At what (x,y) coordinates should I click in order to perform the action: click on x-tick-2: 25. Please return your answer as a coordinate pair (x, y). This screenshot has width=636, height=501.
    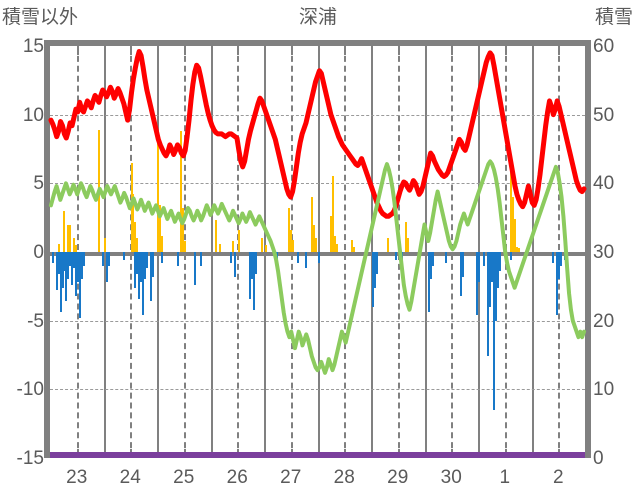
    Looking at the image, I should click on (184, 477).